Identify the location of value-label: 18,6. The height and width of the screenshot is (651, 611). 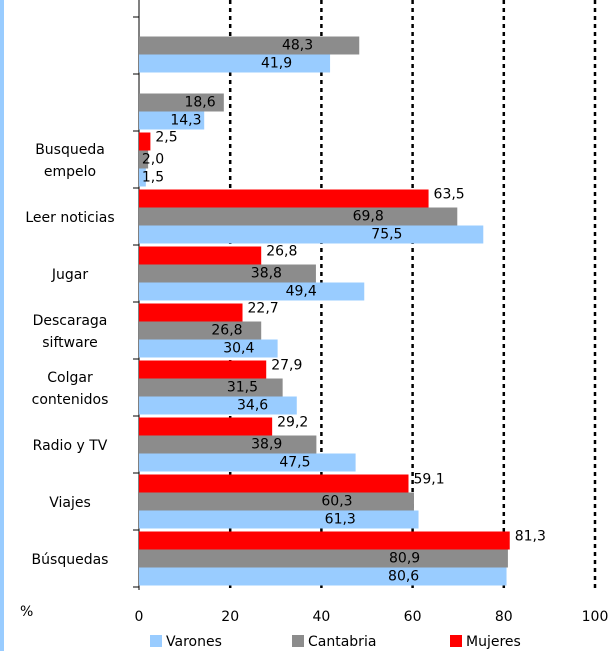
(199, 103).